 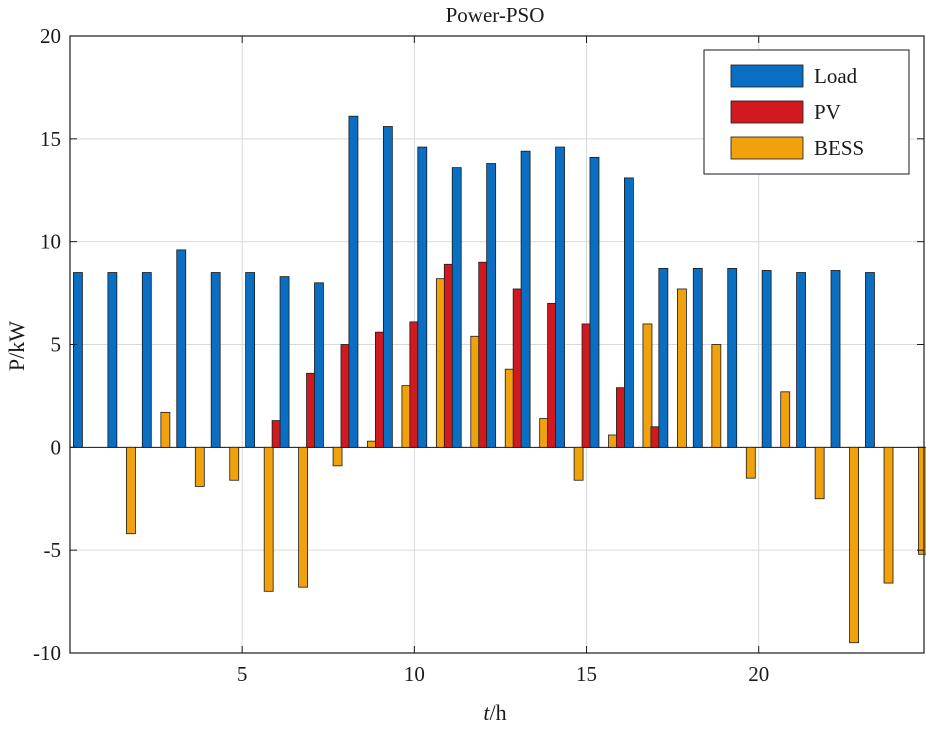 What do you see at coordinates (56, 345) in the screenshot?
I see `y-tick-label: 5` at bounding box center [56, 345].